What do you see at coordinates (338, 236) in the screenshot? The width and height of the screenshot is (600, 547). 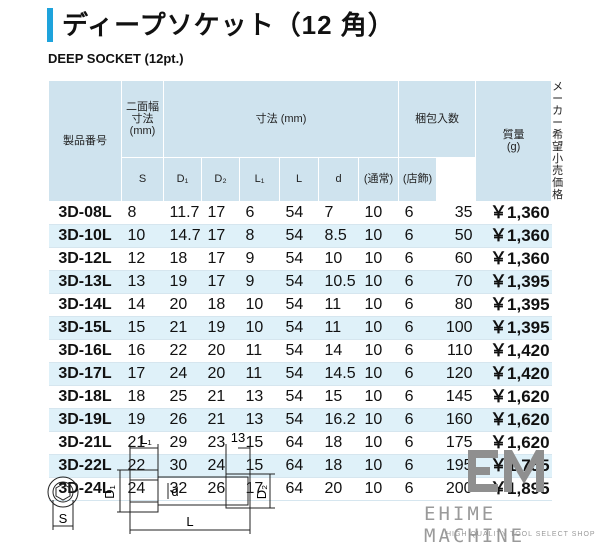 I see `table-cell: 8.5` at bounding box center [338, 236].